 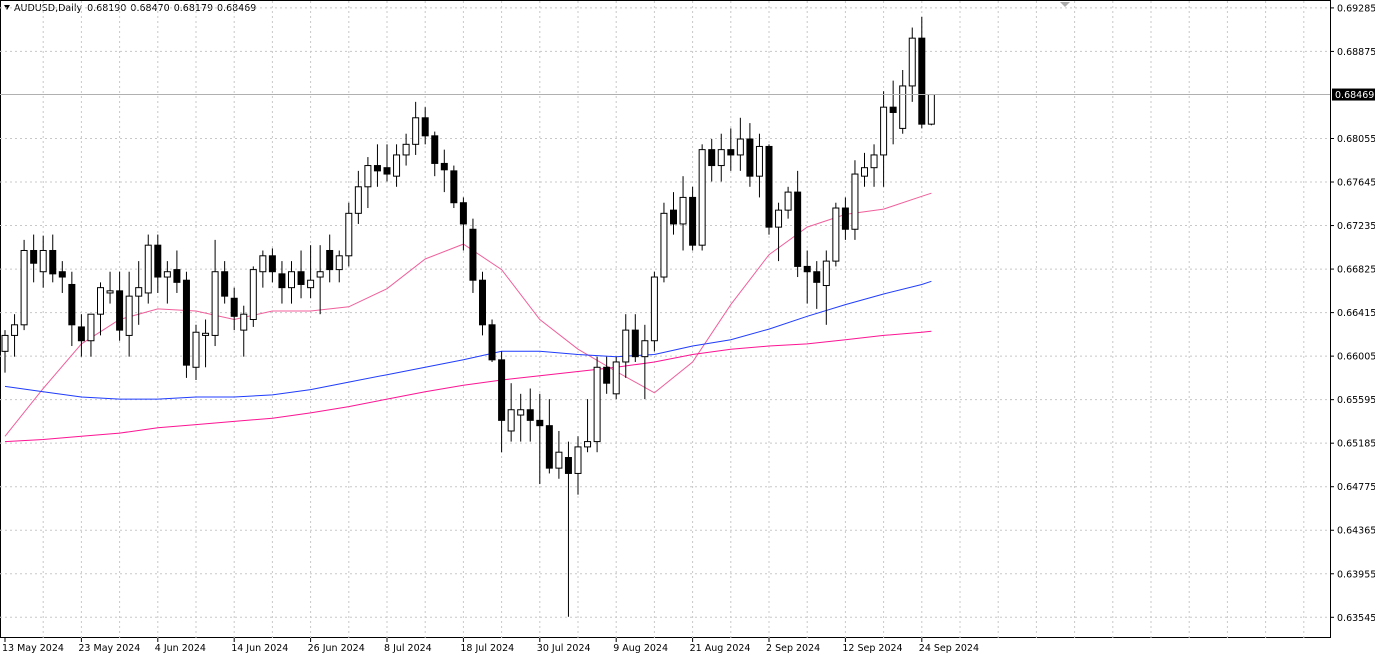 What do you see at coordinates (1356, 183) in the screenshot?
I see `y-tick-label: 0.67645` at bounding box center [1356, 183].